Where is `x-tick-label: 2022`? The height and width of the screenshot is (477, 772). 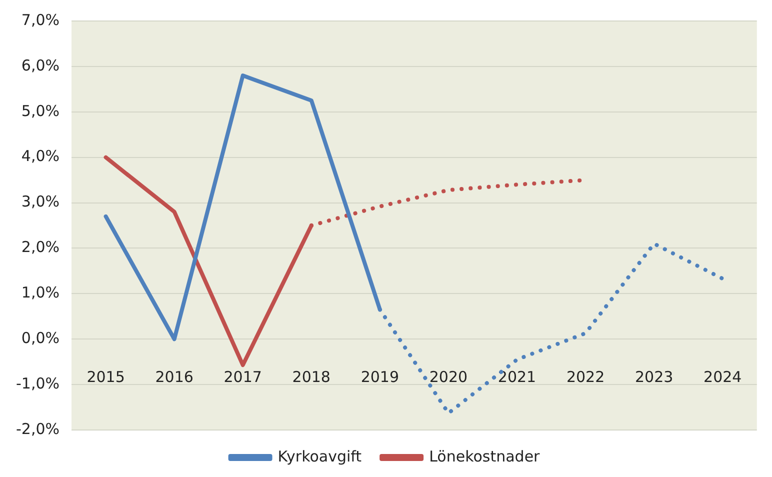
x-tick-label: 2022 is located at coordinates (585, 377).